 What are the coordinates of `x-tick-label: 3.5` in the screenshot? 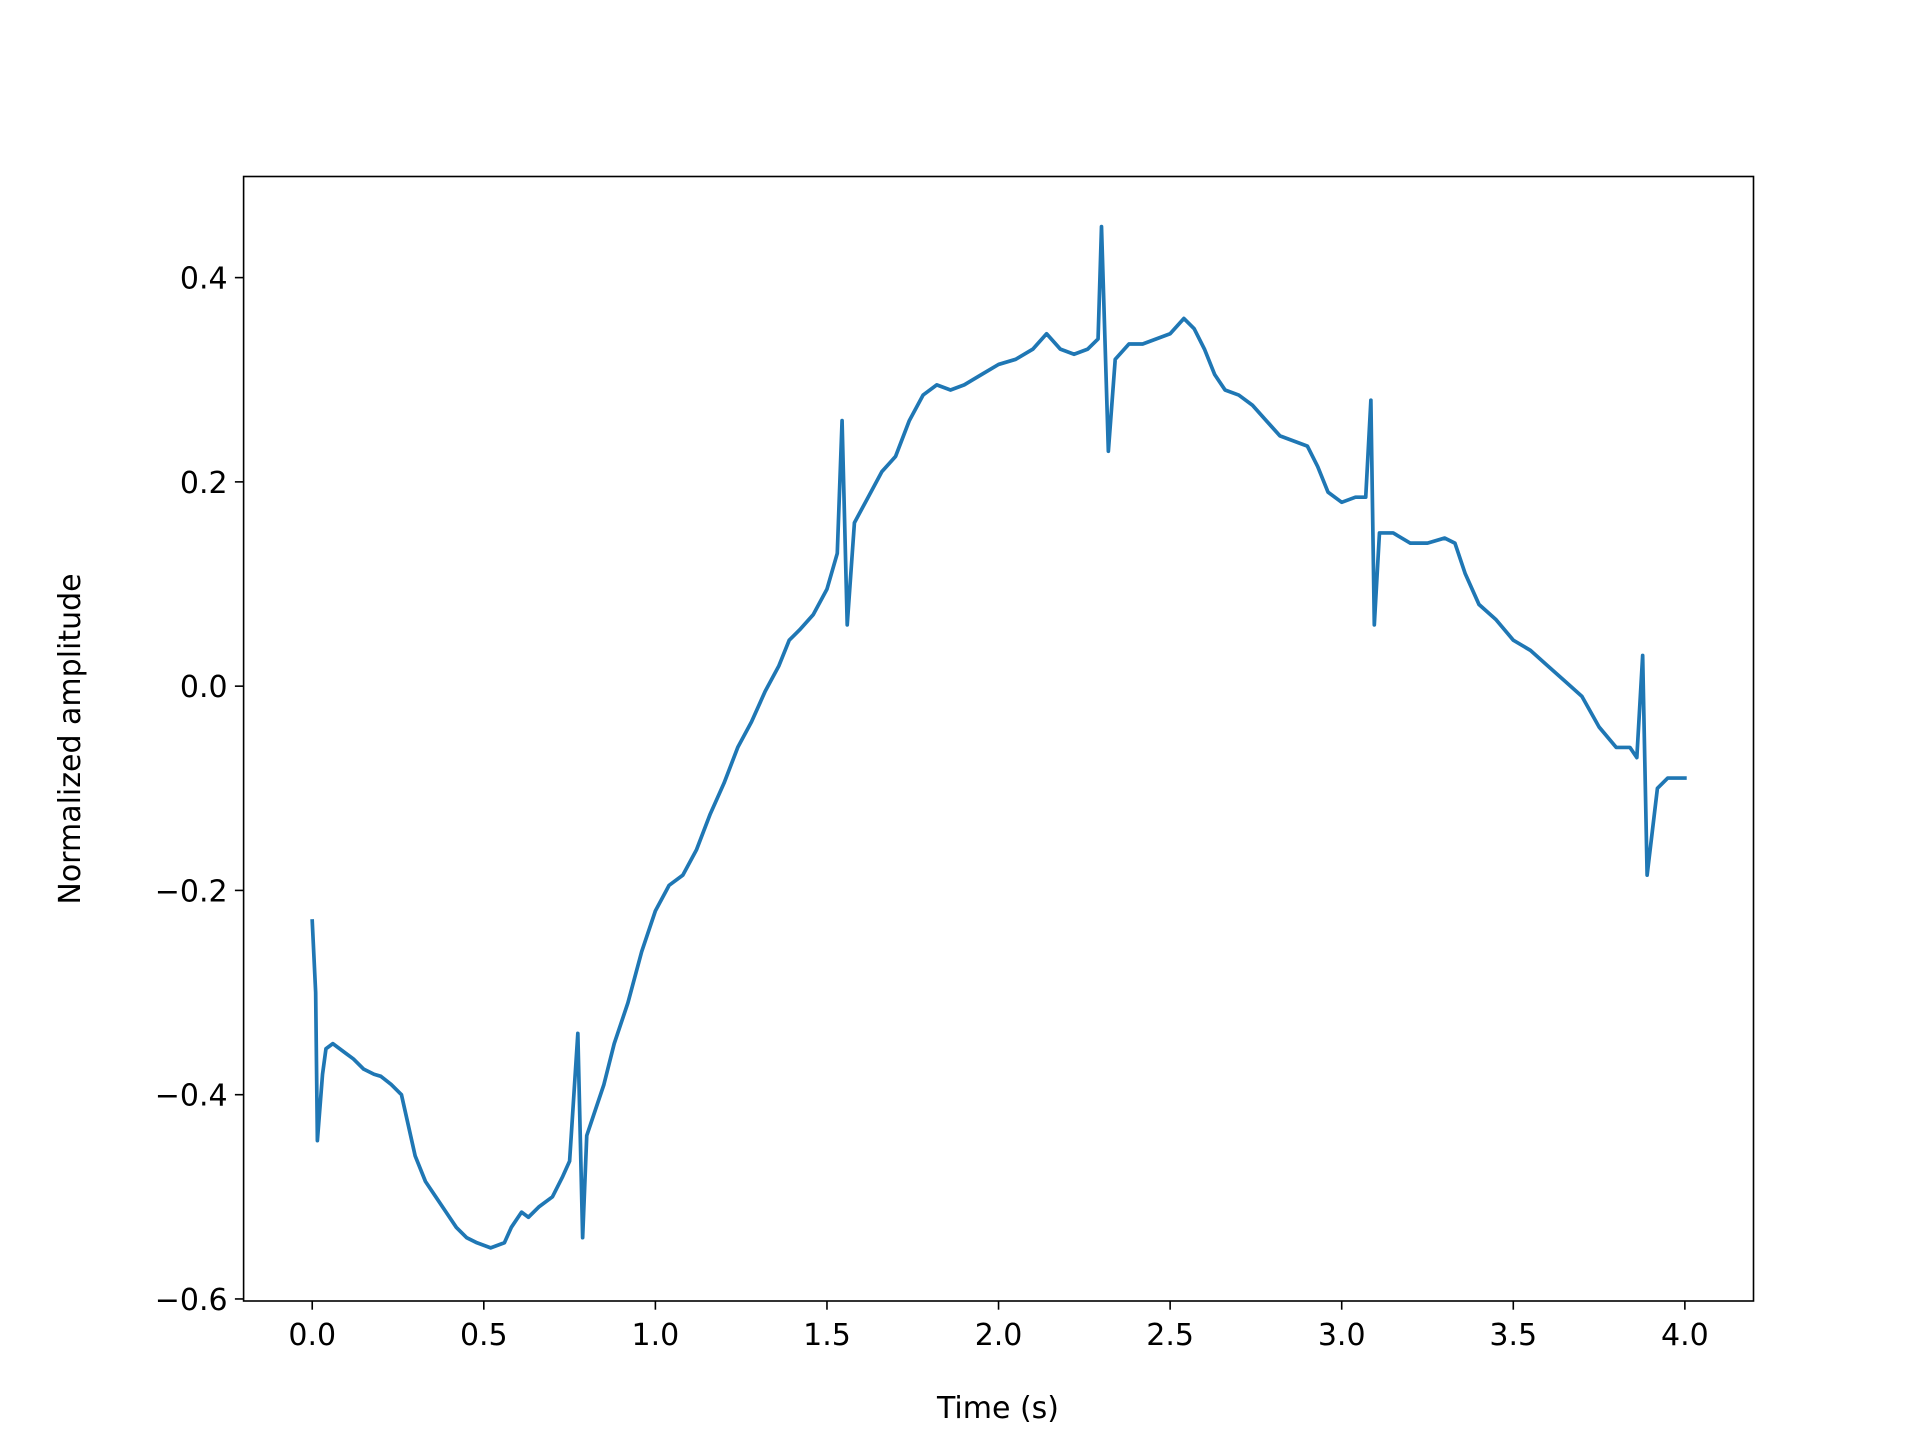 It's located at (1513, 1335).